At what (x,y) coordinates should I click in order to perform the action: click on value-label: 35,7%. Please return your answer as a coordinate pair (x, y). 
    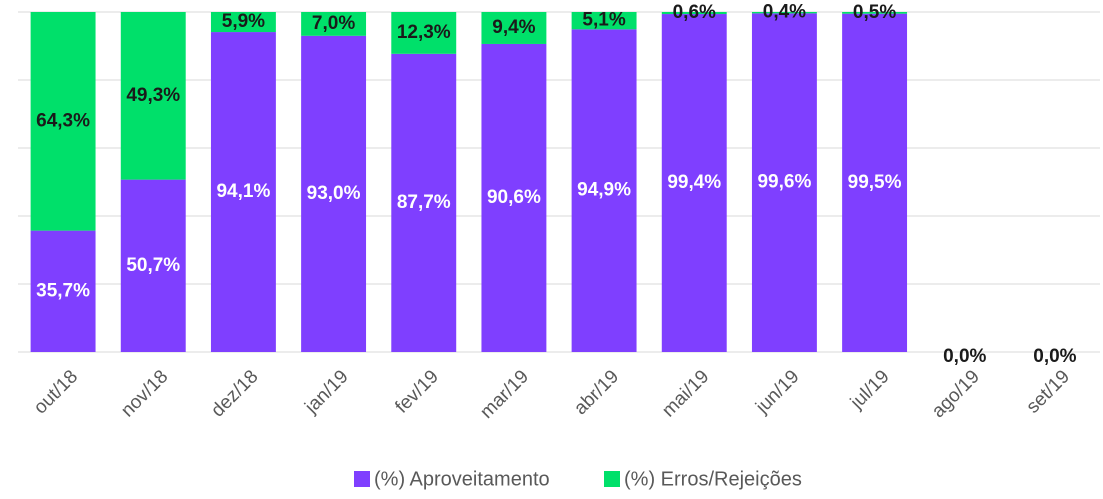
    Looking at the image, I should click on (63, 290).